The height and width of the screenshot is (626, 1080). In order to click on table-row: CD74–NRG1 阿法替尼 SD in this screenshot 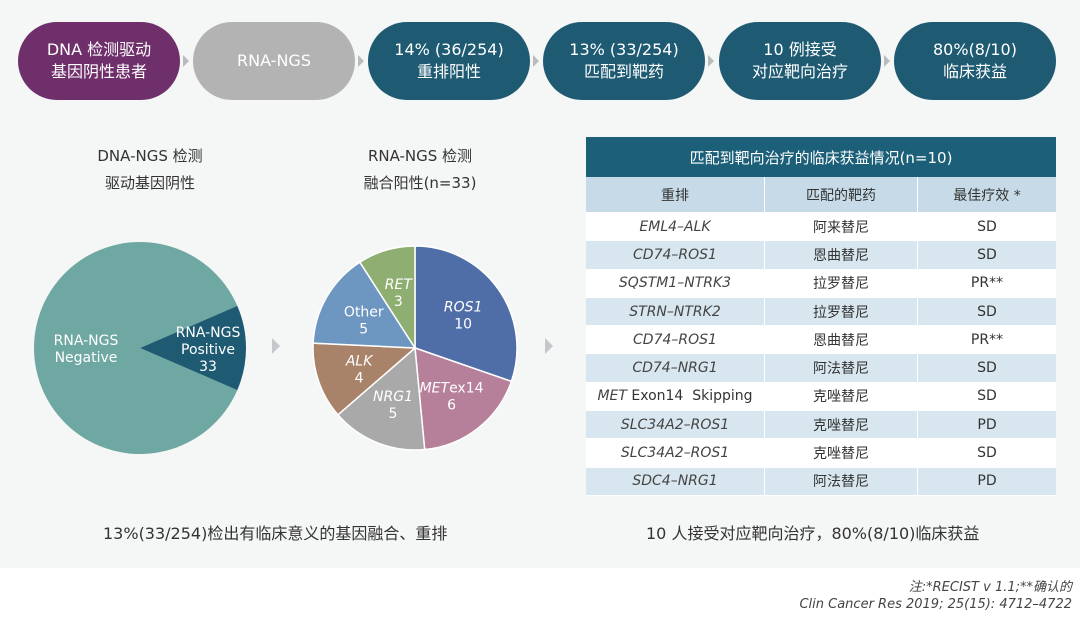, I will do `click(821, 368)`.